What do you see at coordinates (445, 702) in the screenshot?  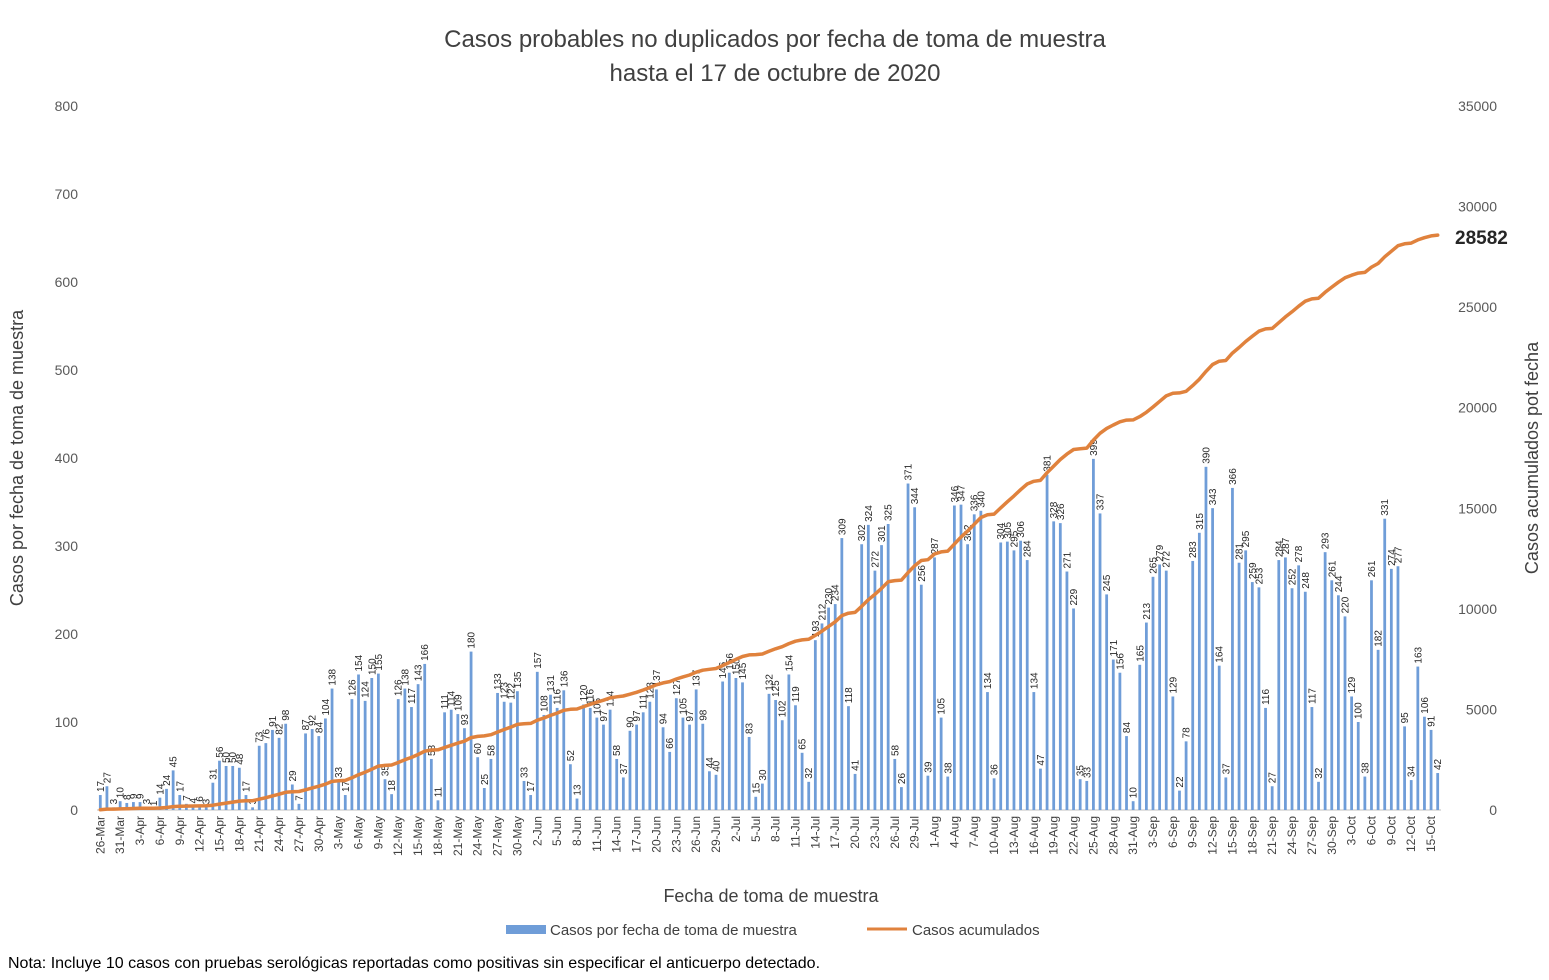 I see `bar-data-label: 111` at bounding box center [445, 702].